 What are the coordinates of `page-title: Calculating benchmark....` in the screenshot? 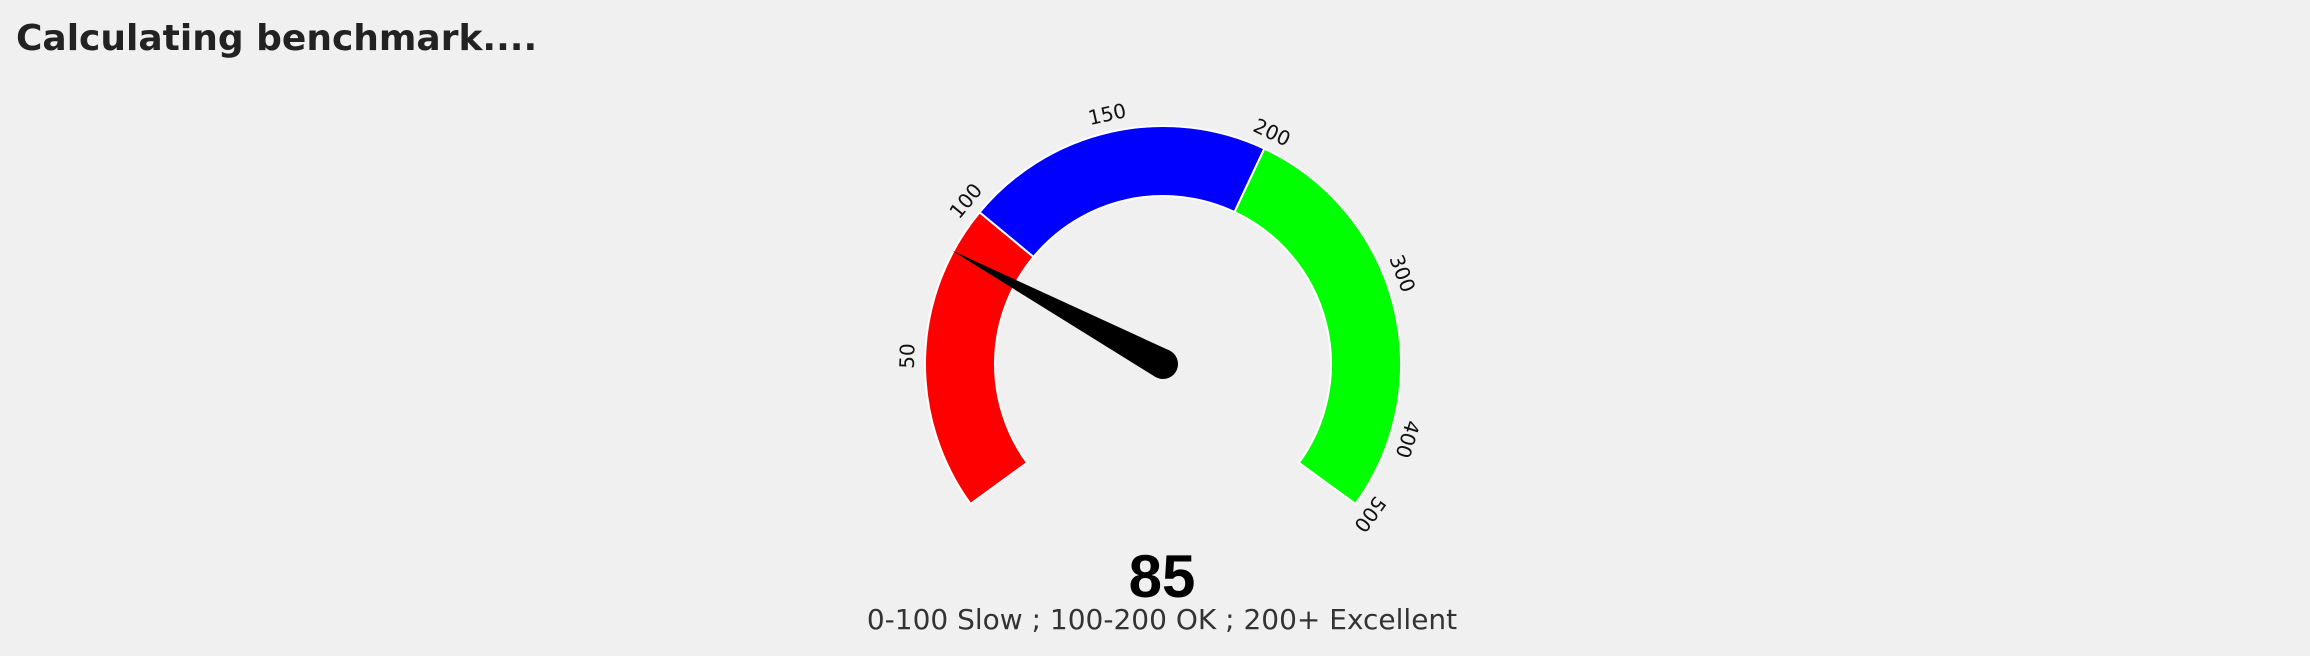 It's located at (277, 38).